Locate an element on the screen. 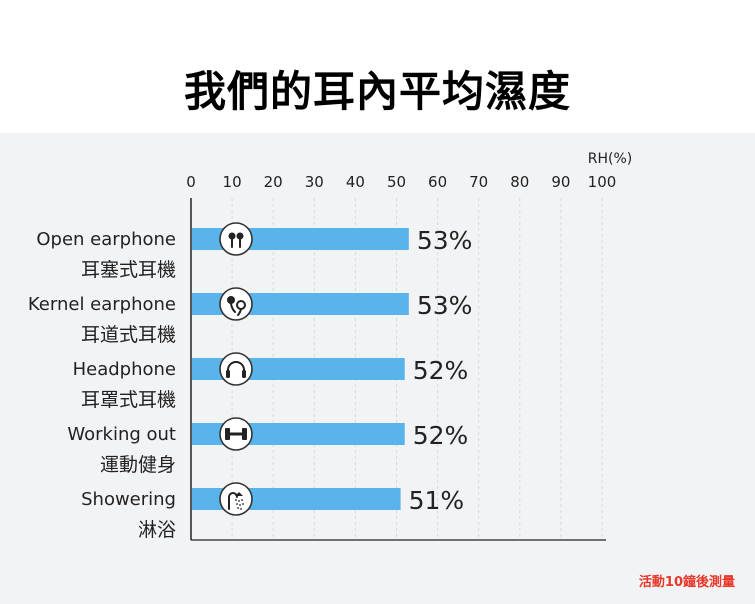 The image size is (755, 604). tick-label: 50 is located at coordinates (396, 182).